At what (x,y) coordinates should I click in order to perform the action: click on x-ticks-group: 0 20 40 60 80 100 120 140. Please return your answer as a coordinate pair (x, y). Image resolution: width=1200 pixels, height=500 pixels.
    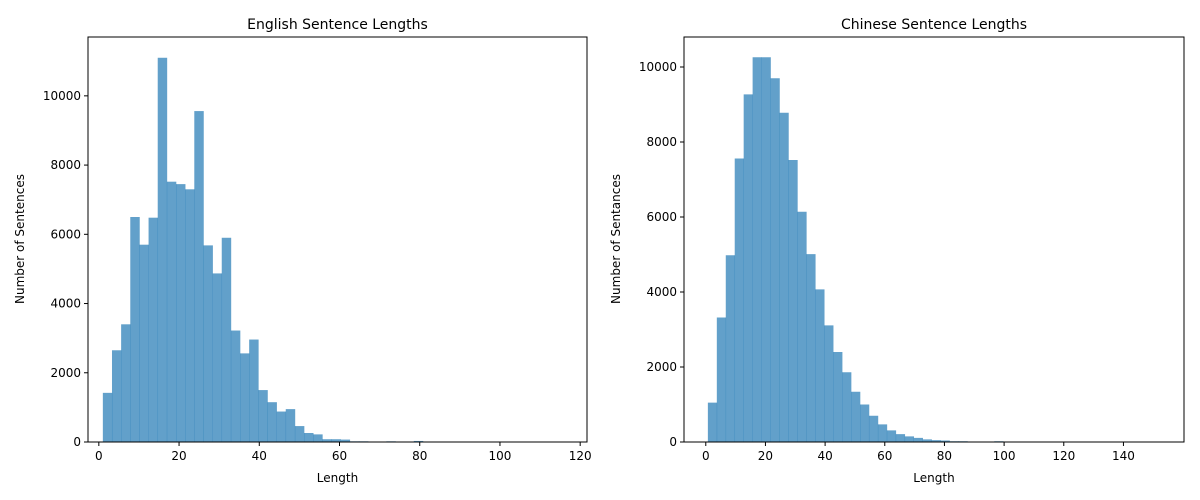
    Looking at the image, I should click on (918, 452).